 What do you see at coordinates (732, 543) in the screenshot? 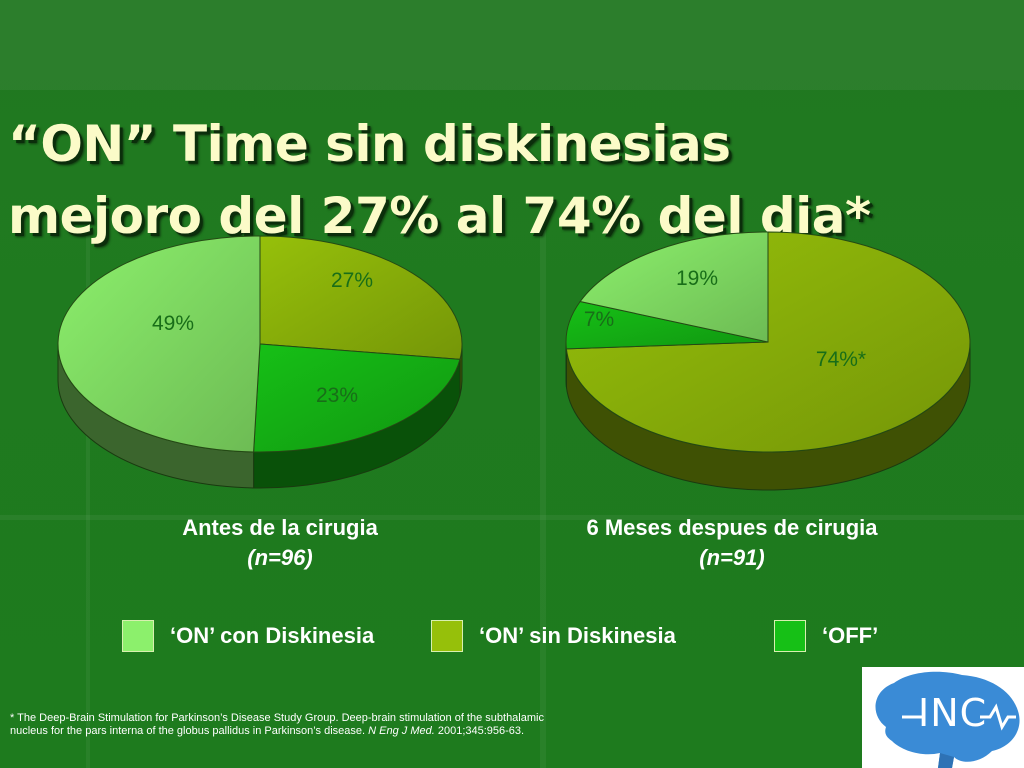
I see `pie-after-caption: 6 Meses despues de cirugia (n=91)` at bounding box center [732, 543].